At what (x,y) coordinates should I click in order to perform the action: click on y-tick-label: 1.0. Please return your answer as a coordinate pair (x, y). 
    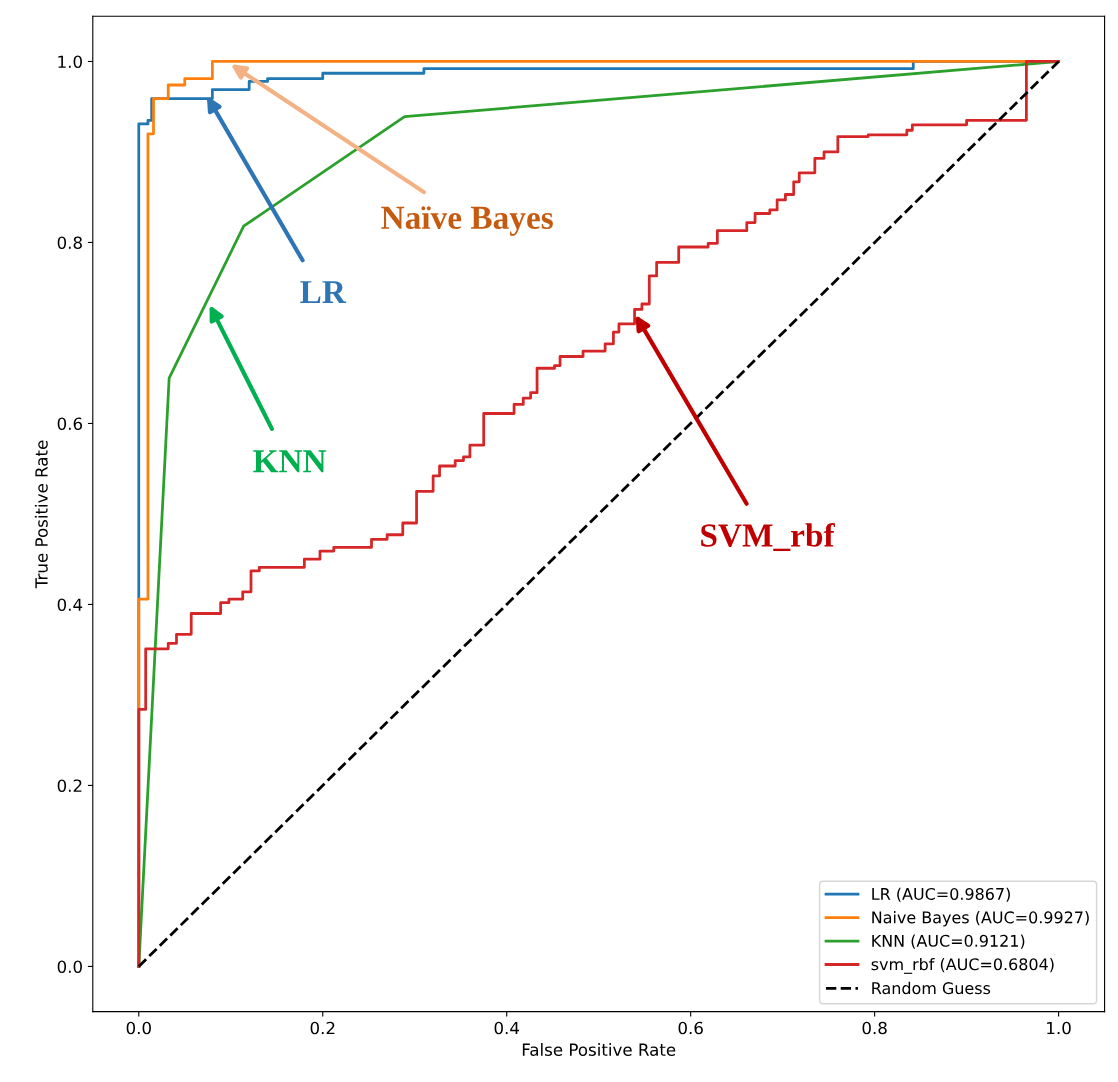
    Looking at the image, I should click on (70, 62).